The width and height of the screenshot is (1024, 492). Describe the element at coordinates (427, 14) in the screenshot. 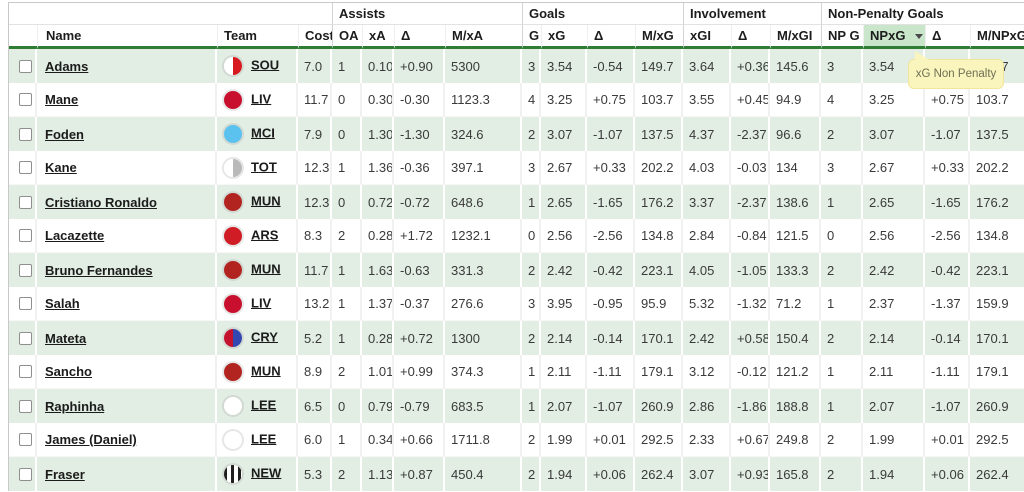

I see `group-header-assists: Assists` at that location.